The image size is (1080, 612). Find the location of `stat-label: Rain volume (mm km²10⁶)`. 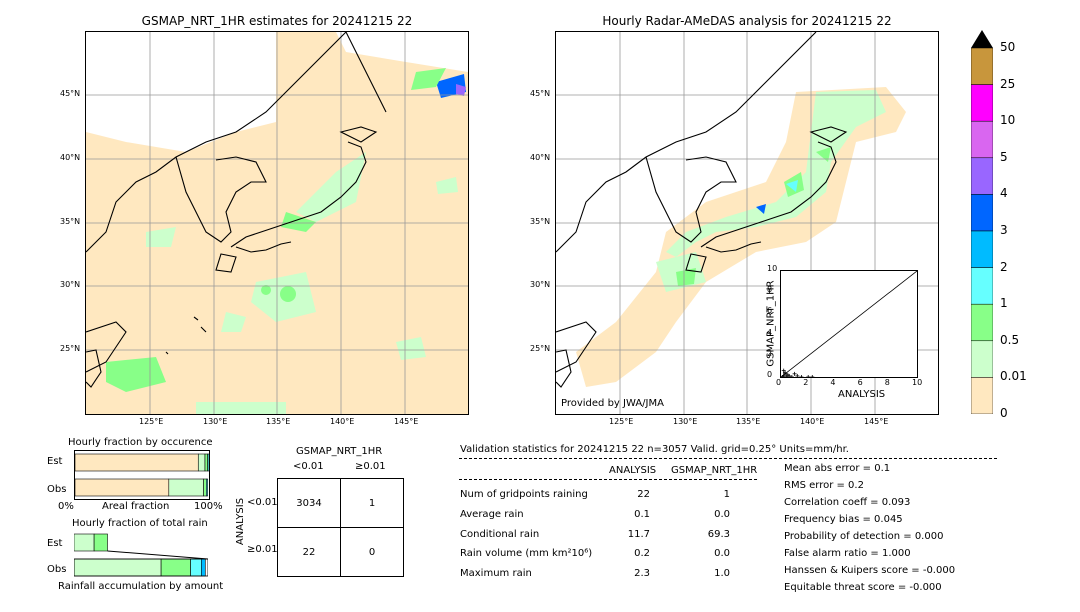

stat-label: Rain volume (mm km²10⁶) is located at coordinates (526, 553).